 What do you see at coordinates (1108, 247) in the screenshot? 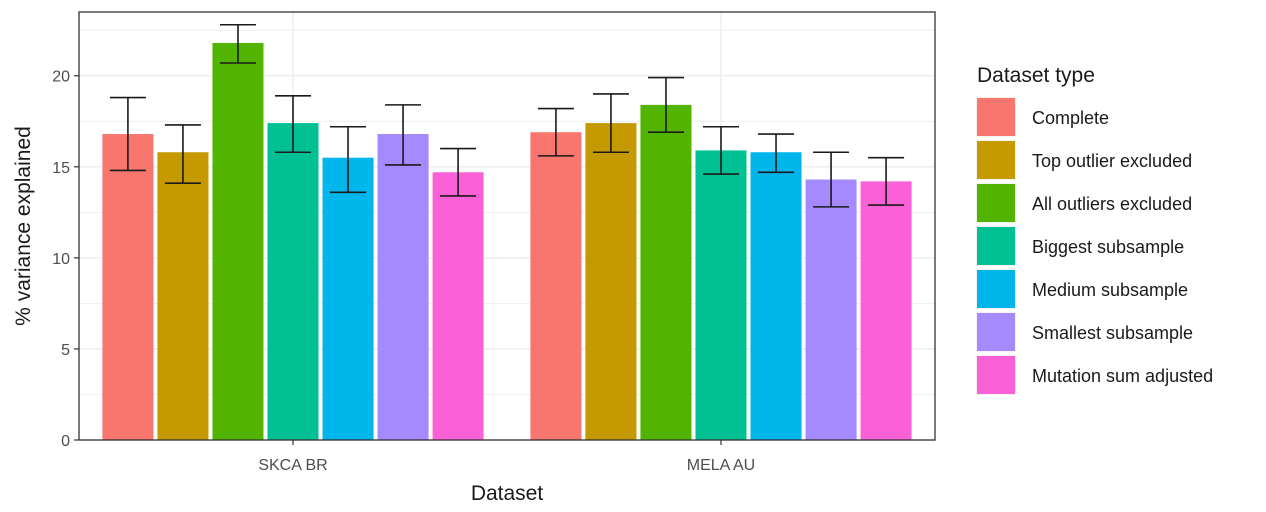
I see `legend-label: Biggest subsample` at bounding box center [1108, 247].